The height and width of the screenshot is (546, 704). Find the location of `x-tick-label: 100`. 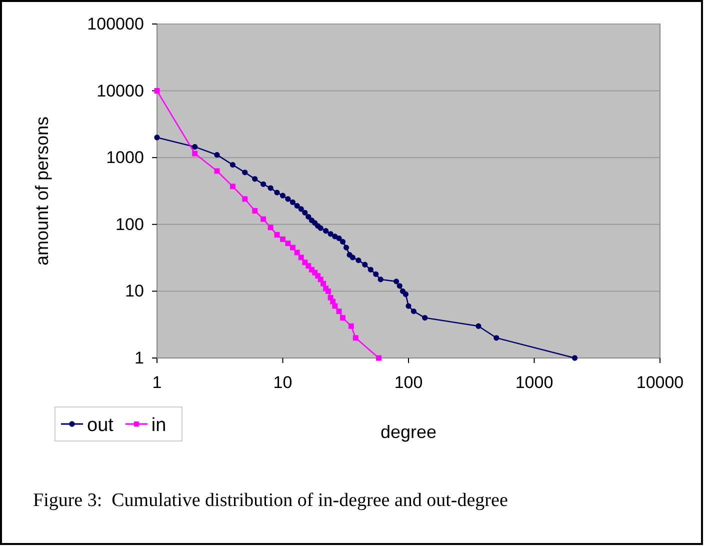

x-tick-label: 100 is located at coordinates (408, 382).